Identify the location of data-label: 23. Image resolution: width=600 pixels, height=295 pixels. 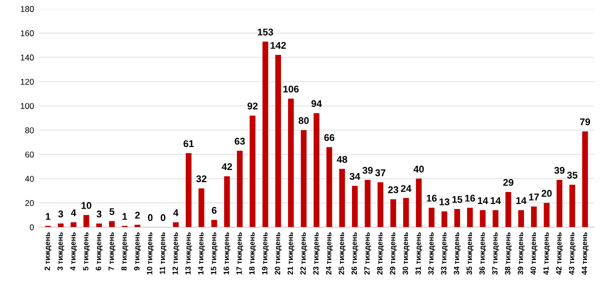
(393, 190).